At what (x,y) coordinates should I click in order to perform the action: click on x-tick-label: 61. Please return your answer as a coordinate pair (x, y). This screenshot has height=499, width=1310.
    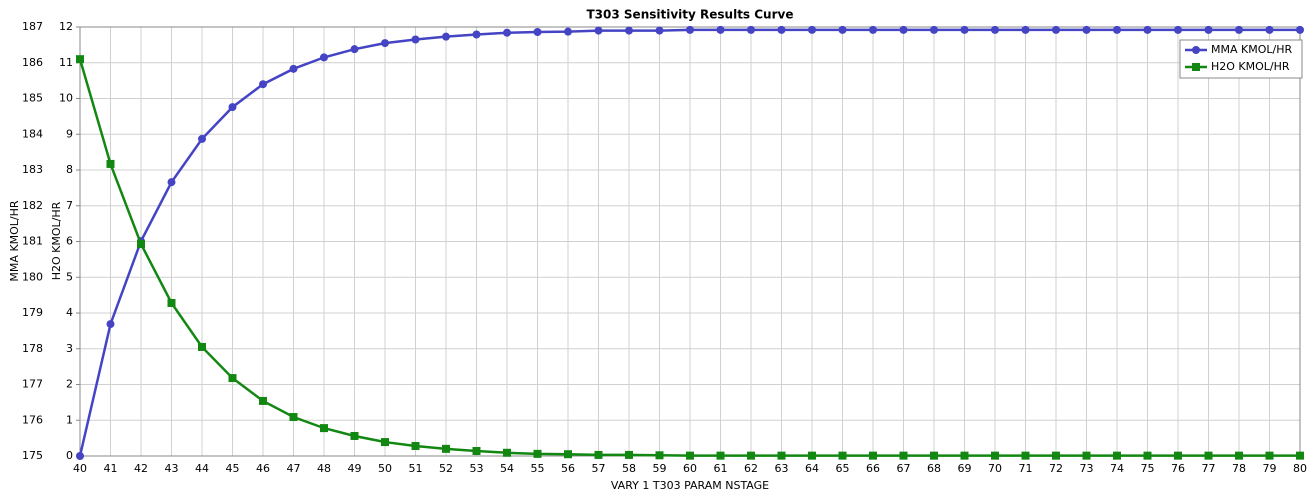
    Looking at the image, I should click on (721, 468).